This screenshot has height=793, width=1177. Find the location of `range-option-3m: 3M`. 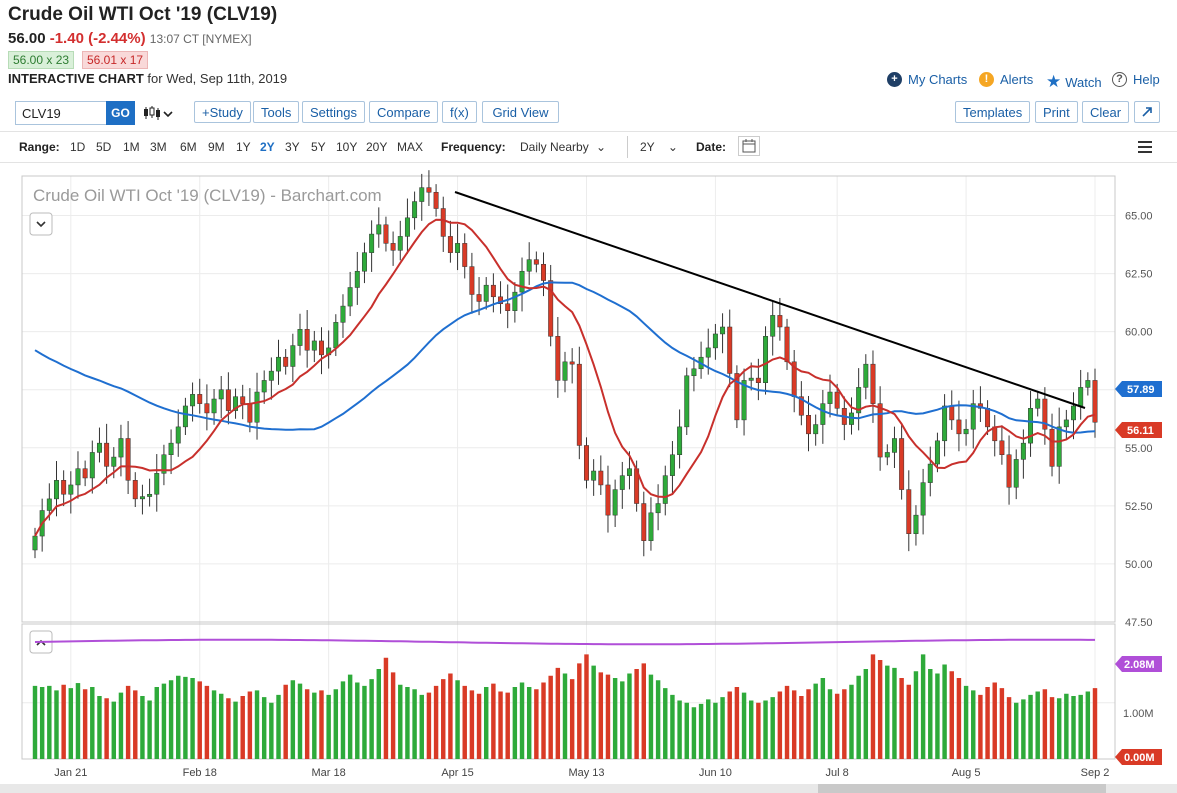

range-option-3m: 3M is located at coordinates (158, 147).